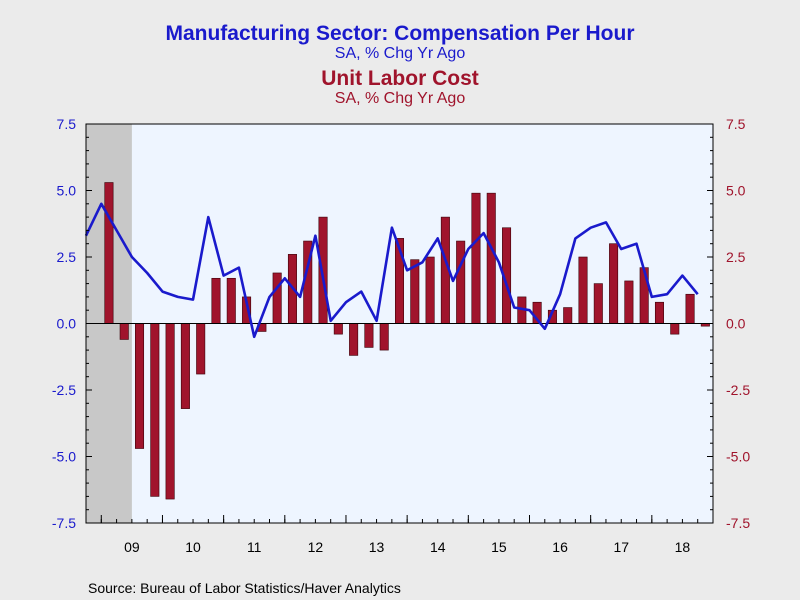  I want to click on x-tick-label: 17, so click(621, 547).